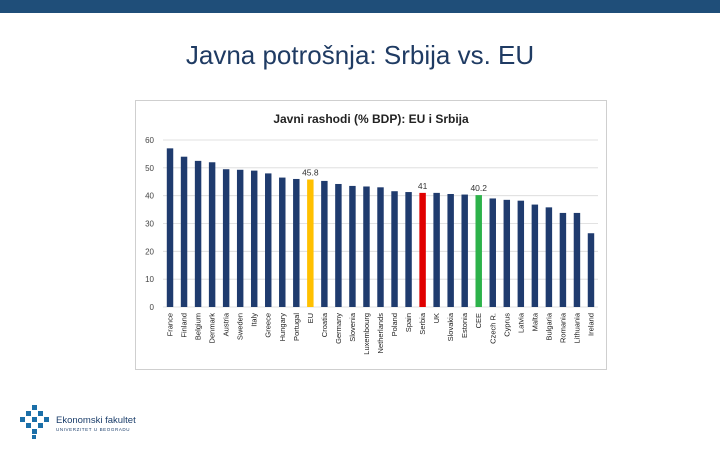  Describe the element at coordinates (577, 259) in the screenshot. I see `bar-lithuania` at that location.